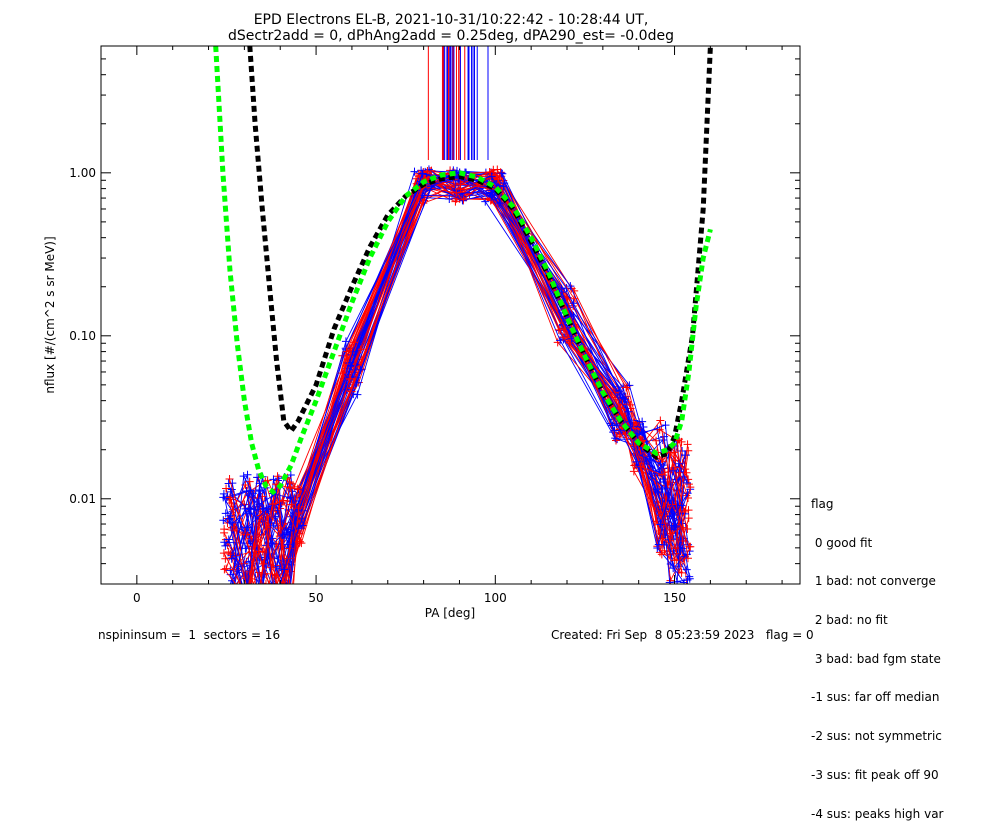 The height and width of the screenshot is (833, 1000). What do you see at coordinates (873, 581) in the screenshot?
I see `legend-entry-not-converge: 1 bad: not converge` at bounding box center [873, 581].